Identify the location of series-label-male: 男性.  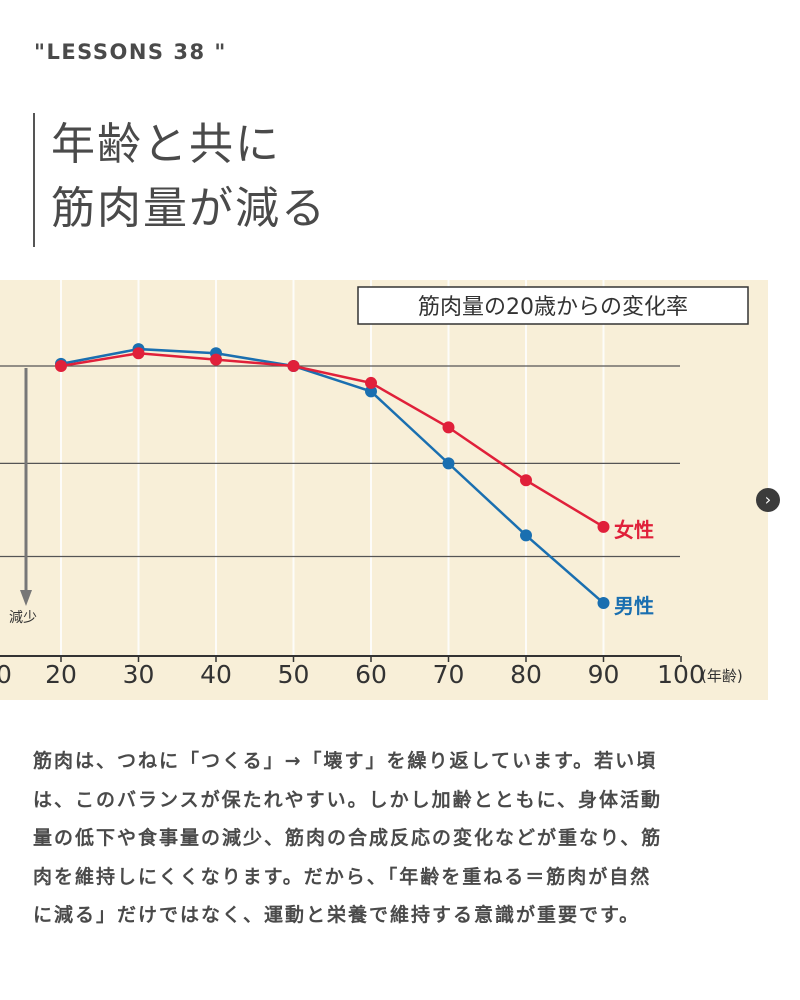
(634, 606).